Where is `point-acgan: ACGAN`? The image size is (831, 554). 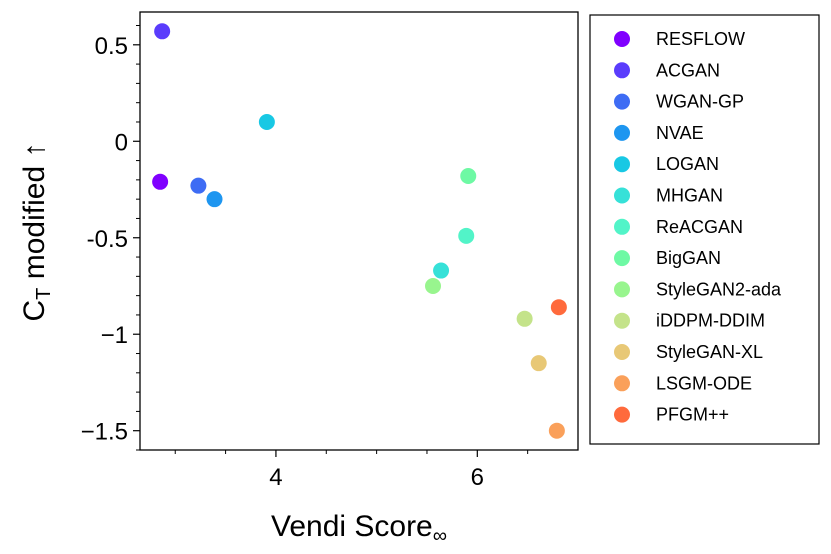 point-acgan: ACGAN is located at coordinates (162, 31).